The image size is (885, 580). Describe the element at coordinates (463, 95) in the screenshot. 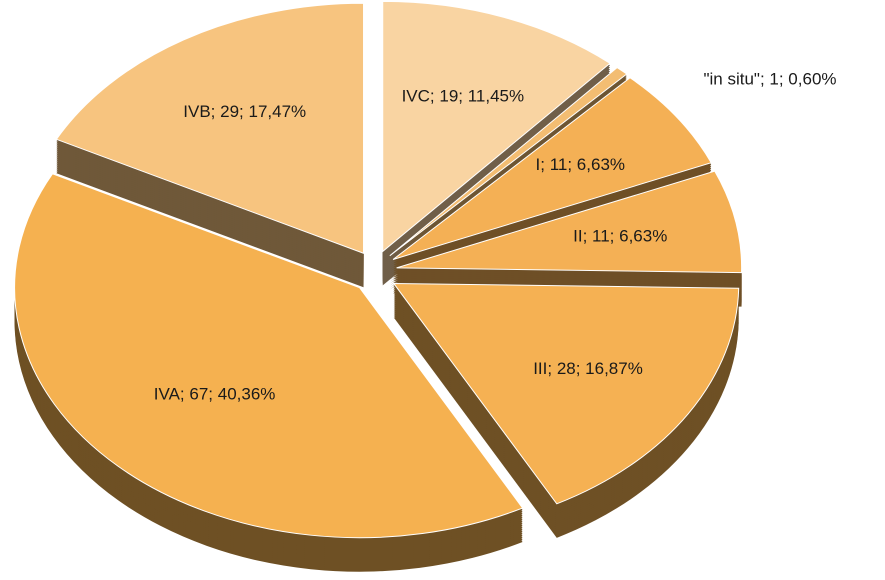

I see `data-label: IVC; 19; 11,45%` at that location.